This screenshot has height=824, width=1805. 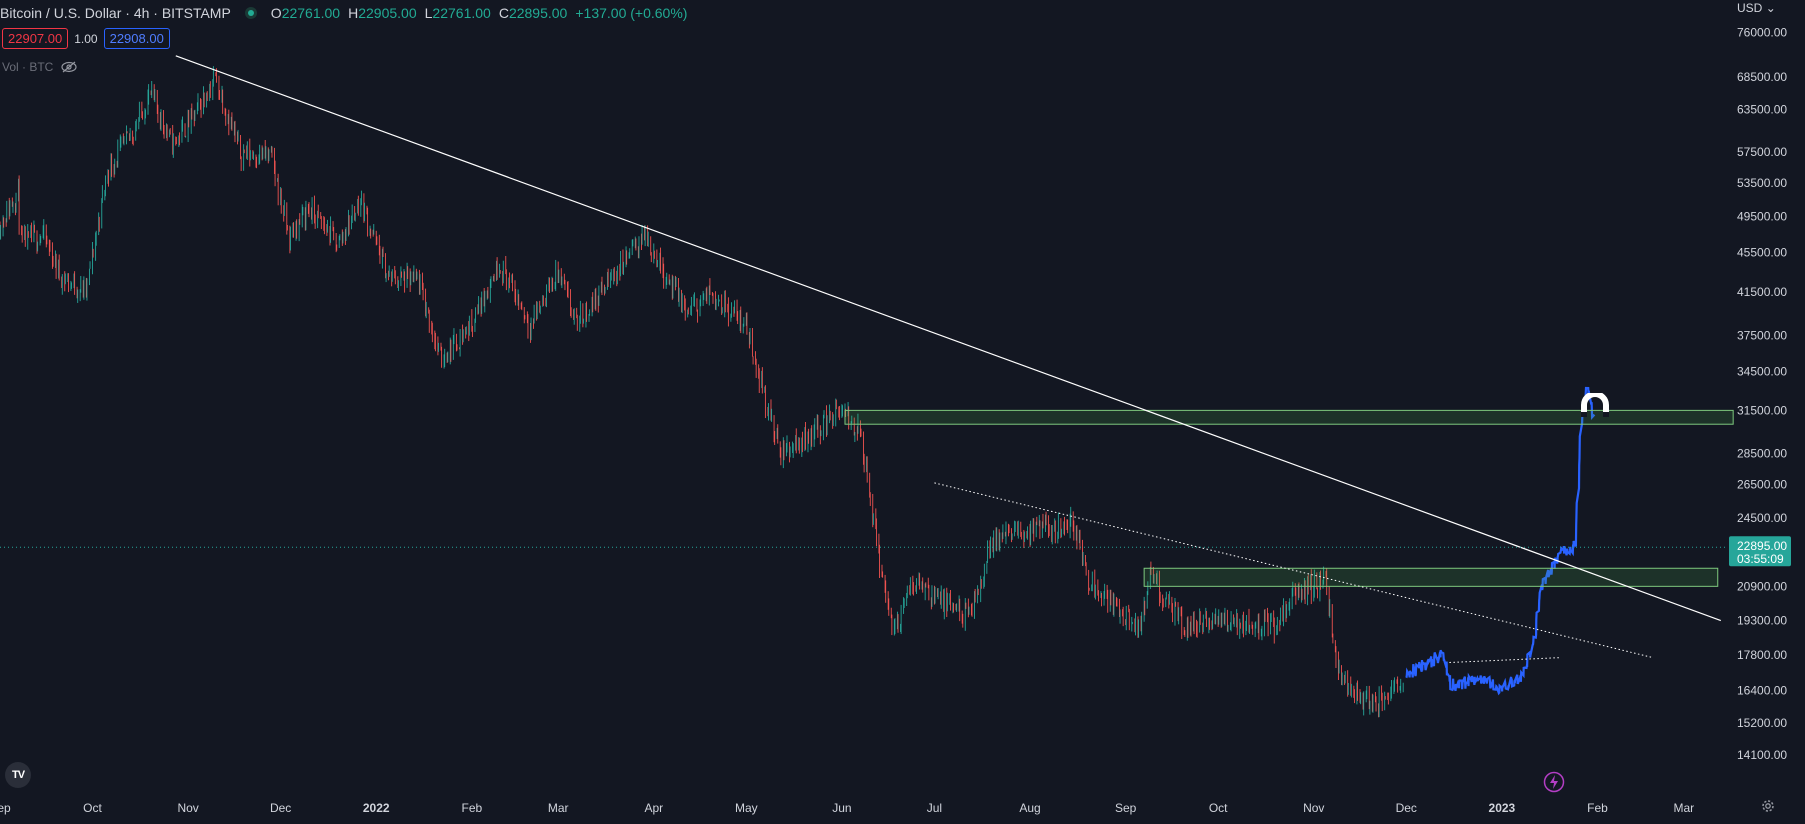 What do you see at coordinates (1762, 546) in the screenshot?
I see `current-price-label: 22895.00` at bounding box center [1762, 546].